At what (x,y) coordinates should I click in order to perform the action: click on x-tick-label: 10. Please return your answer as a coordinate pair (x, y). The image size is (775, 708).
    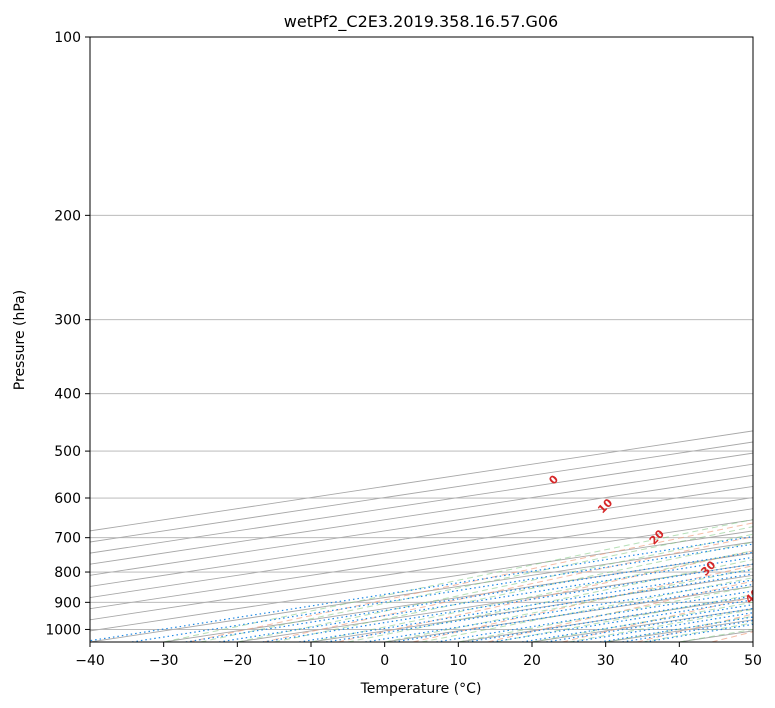
    Looking at the image, I should click on (458, 661).